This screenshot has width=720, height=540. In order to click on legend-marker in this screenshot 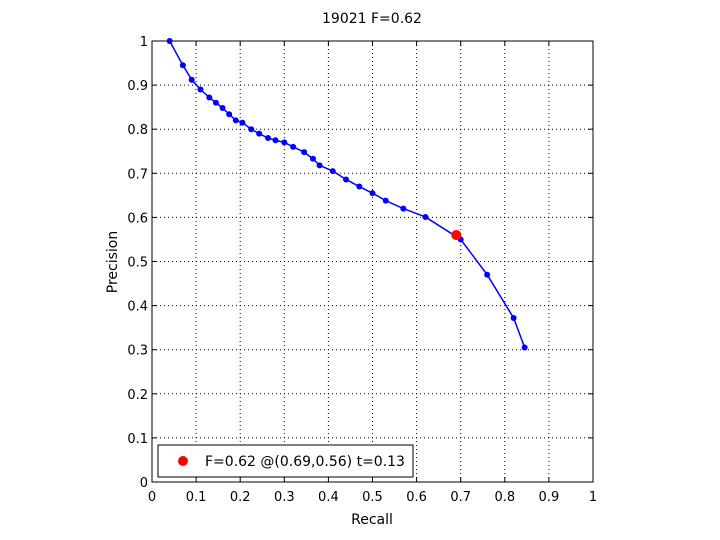, I will do `click(183, 461)`.